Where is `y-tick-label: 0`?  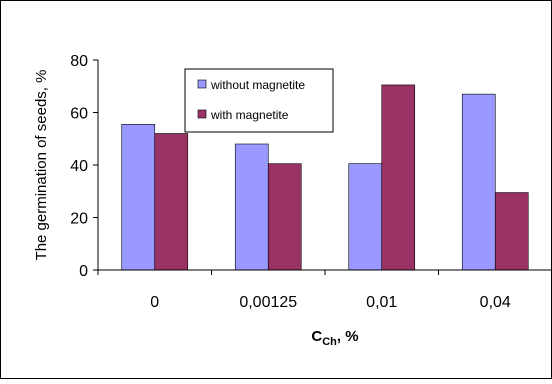
y-tick-label: 0 is located at coordinates (83, 271).